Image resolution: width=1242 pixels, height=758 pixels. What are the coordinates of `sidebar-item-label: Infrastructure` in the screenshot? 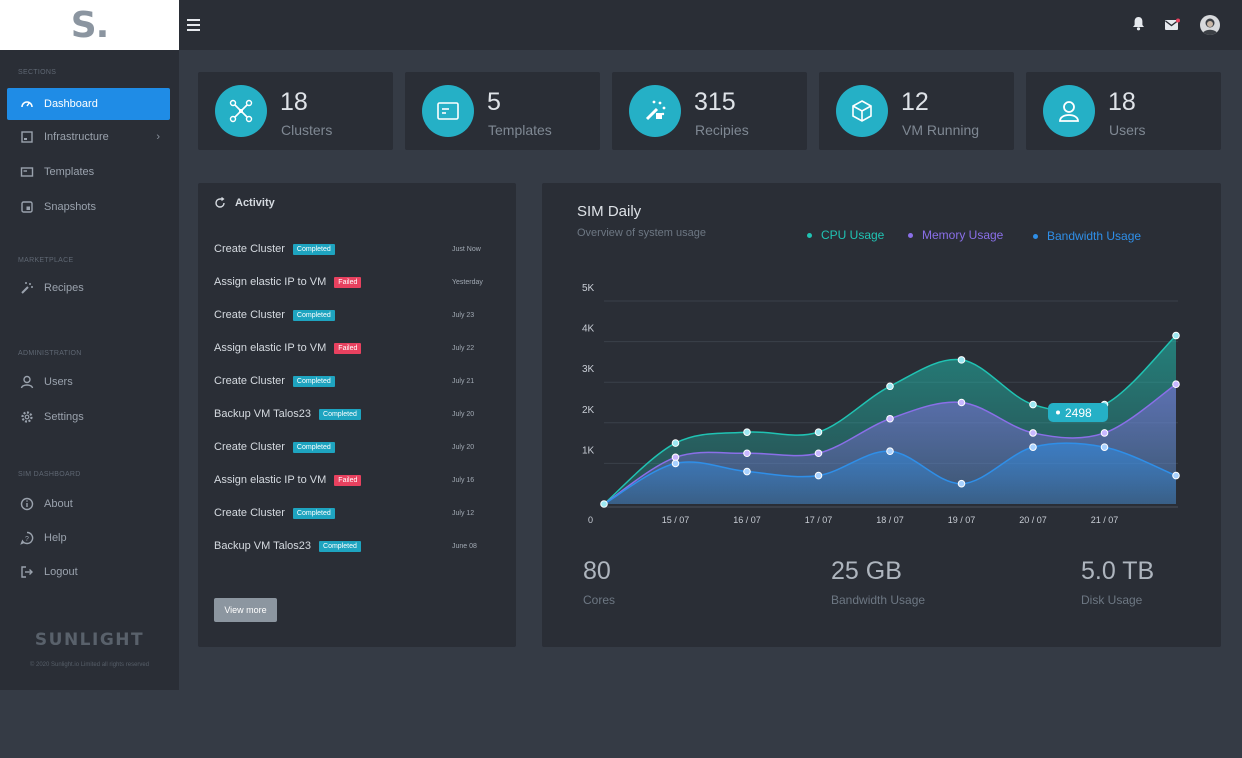 It's located at (76, 137).